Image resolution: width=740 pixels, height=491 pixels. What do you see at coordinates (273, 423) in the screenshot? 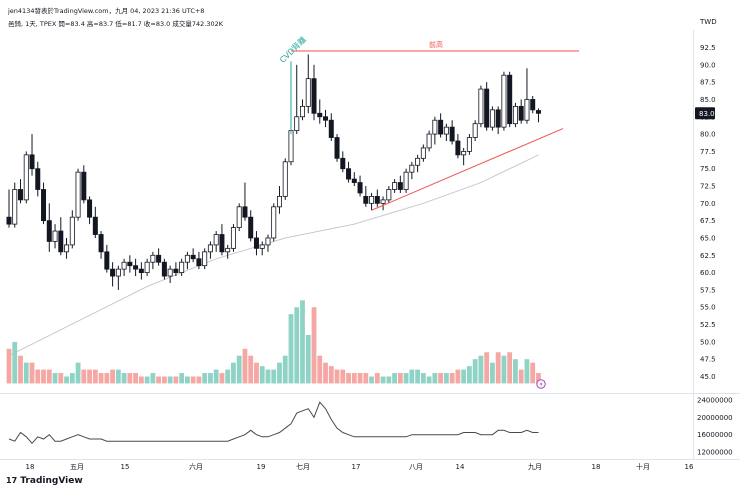
I see `cvd-path` at bounding box center [273, 423].